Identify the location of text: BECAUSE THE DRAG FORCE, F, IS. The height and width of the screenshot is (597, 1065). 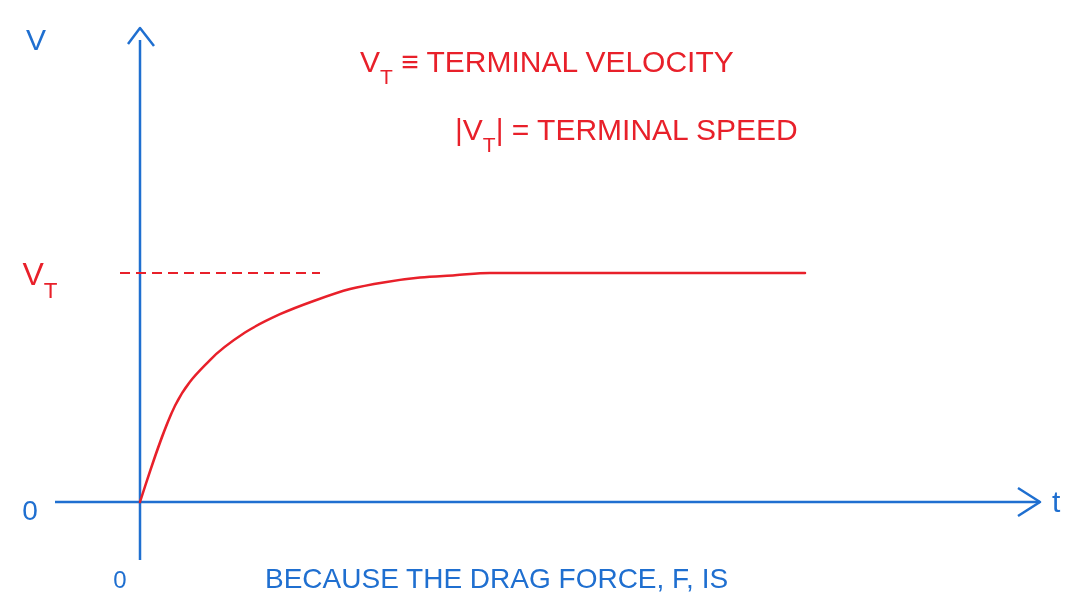
(497, 578).